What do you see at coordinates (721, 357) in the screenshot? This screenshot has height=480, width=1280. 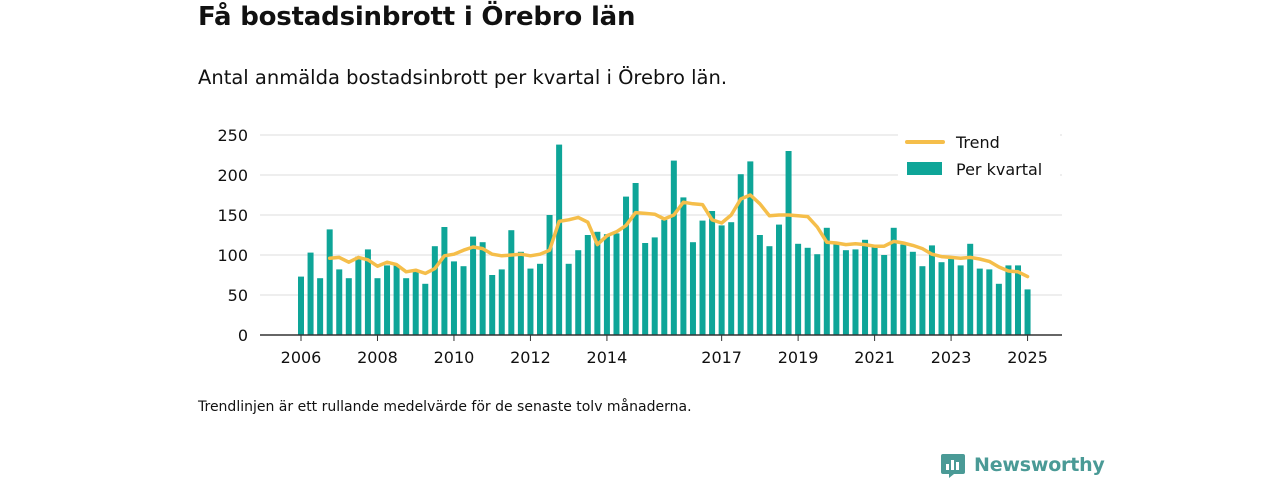 I see `x-tick-label: 2017` at bounding box center [721, 357].